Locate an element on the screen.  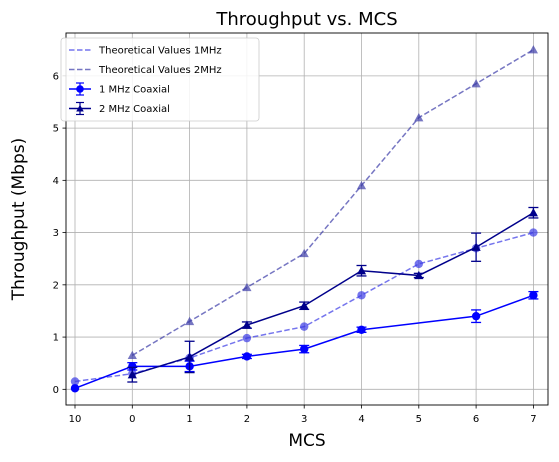
y-tick-label: 2 is located at coordinates (56, 285).